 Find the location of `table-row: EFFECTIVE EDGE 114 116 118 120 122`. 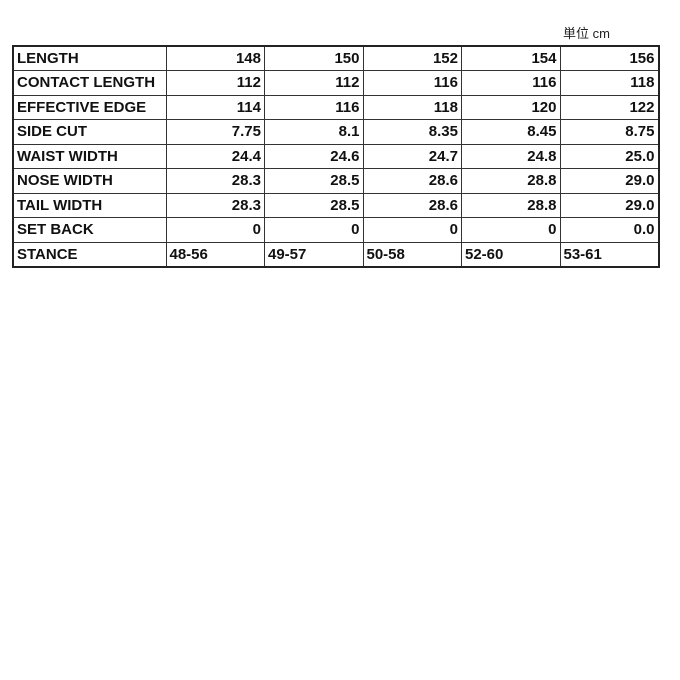

table-row: EFFECTIVE EDGE 114 116 118 120 122 is located at coordinates (335, 107).